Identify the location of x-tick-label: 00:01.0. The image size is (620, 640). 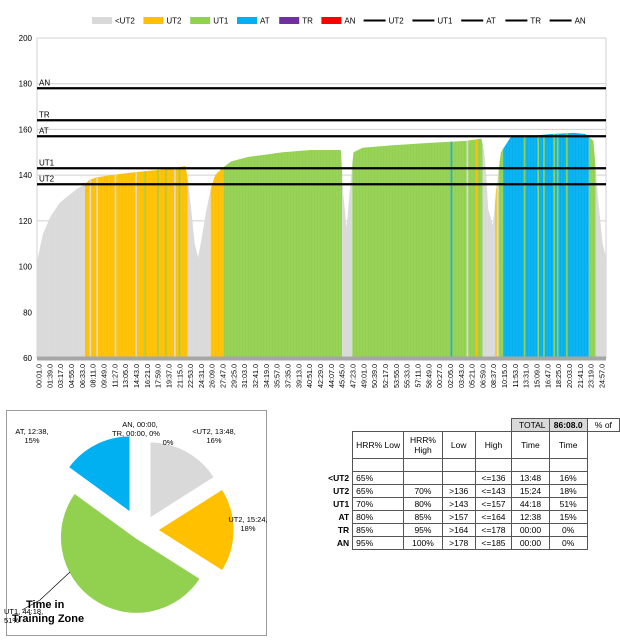
(39, 376).